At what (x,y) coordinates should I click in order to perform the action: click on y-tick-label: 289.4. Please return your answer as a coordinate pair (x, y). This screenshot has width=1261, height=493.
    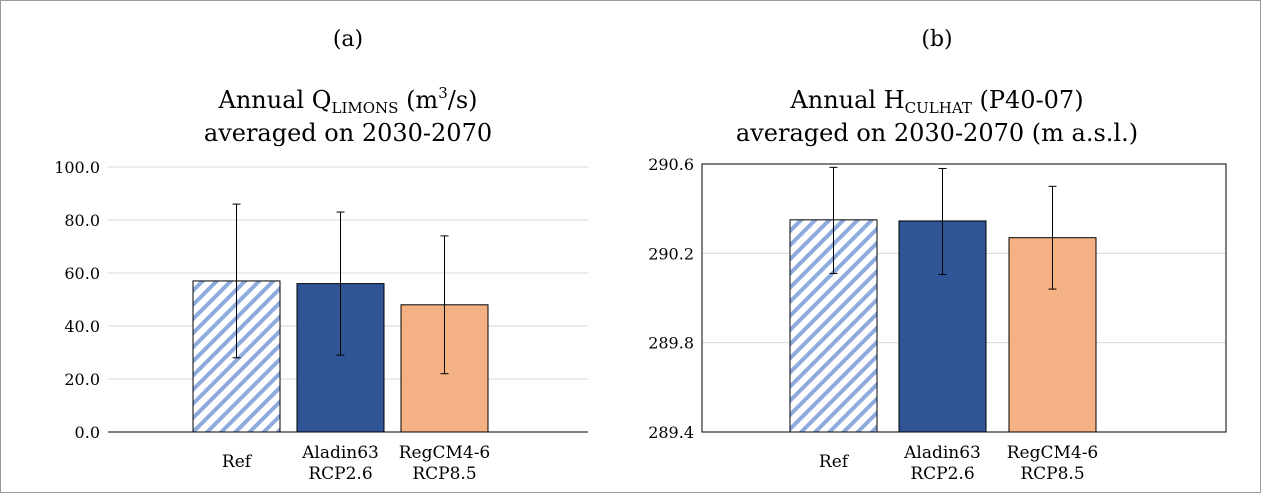
    Looking at the image, I should click on (671, 432).